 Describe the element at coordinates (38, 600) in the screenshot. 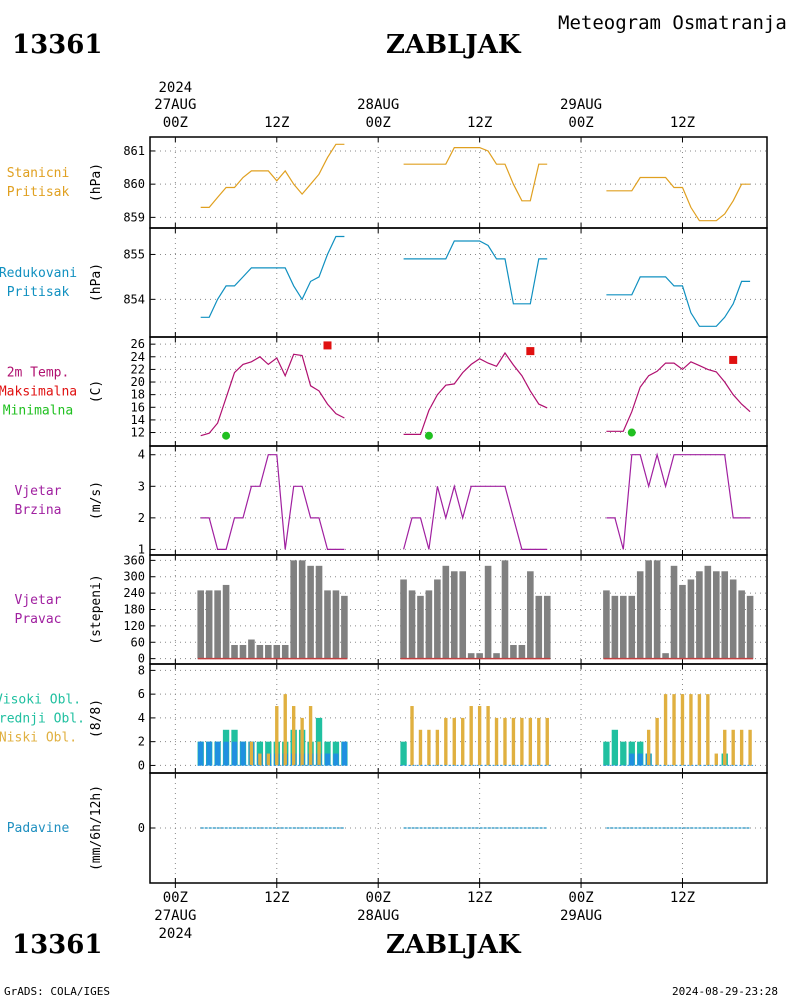

I see `panel-label-wind_direction: Vjetar` at that location.